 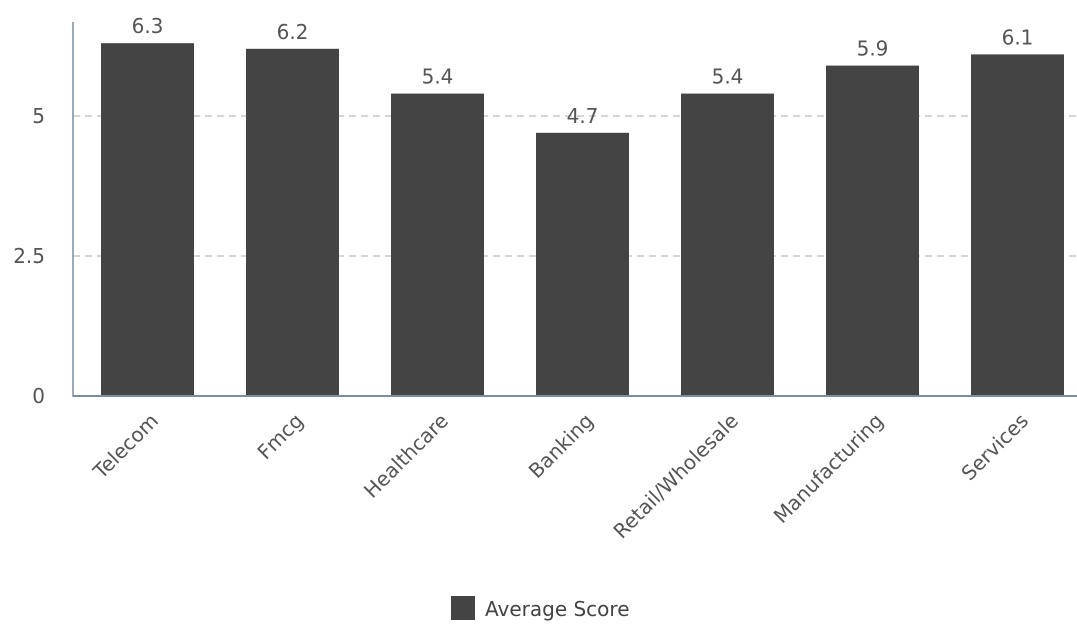 I want to click on data-label: 5.9, so click(x=873, y=49).